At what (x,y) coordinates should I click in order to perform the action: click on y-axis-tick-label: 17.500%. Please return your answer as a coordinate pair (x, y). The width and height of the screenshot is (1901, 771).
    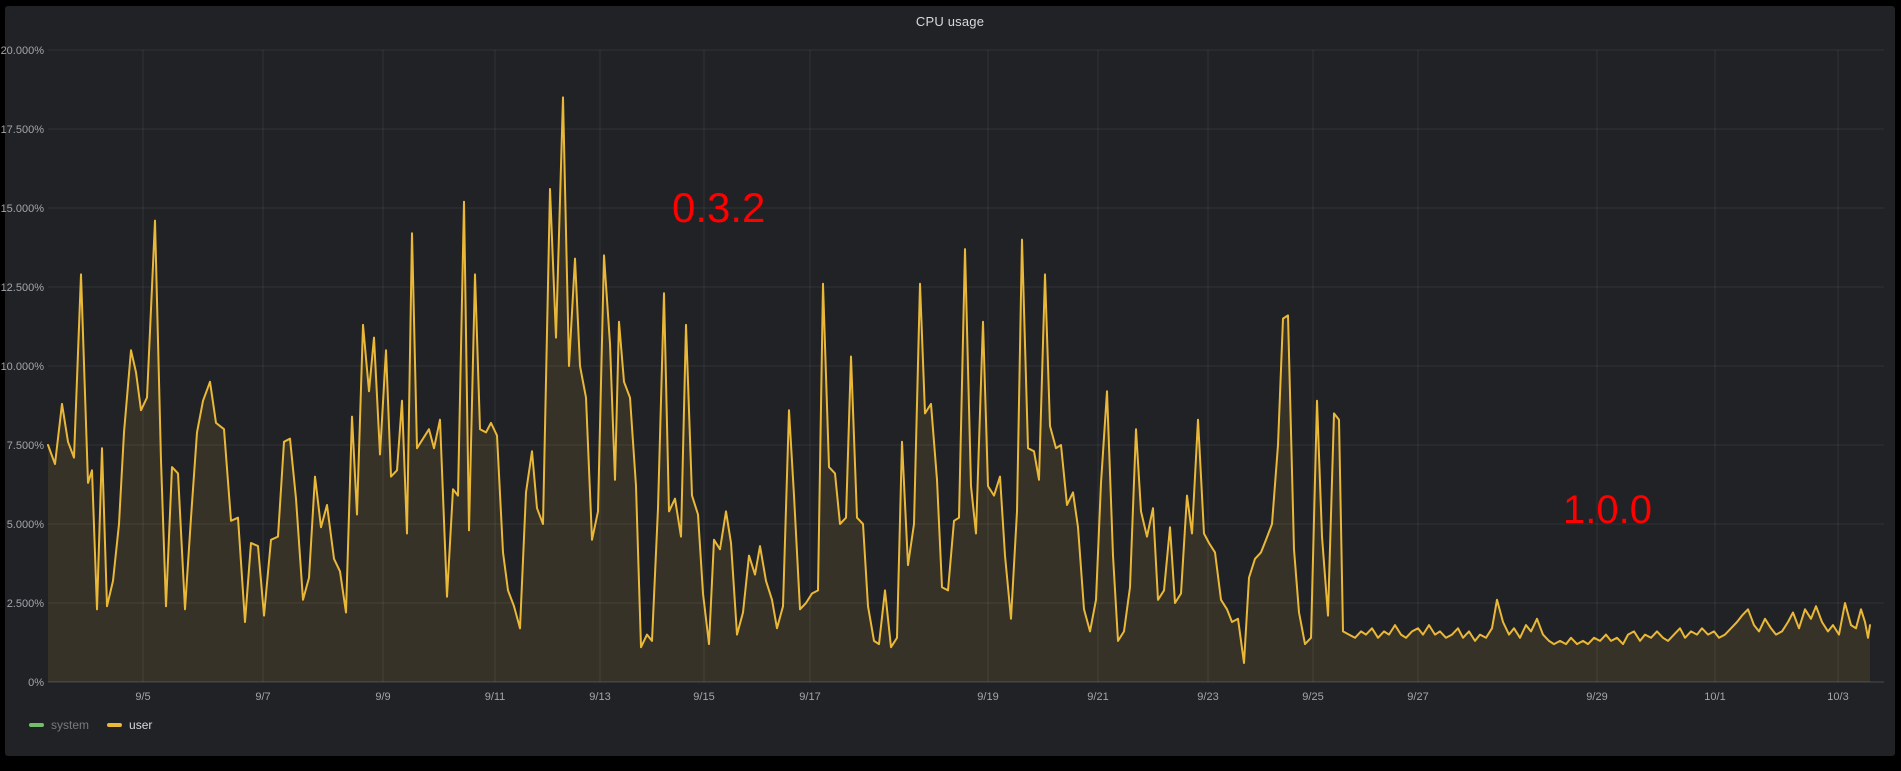
    Looking at the image, I should click on (23, 130).